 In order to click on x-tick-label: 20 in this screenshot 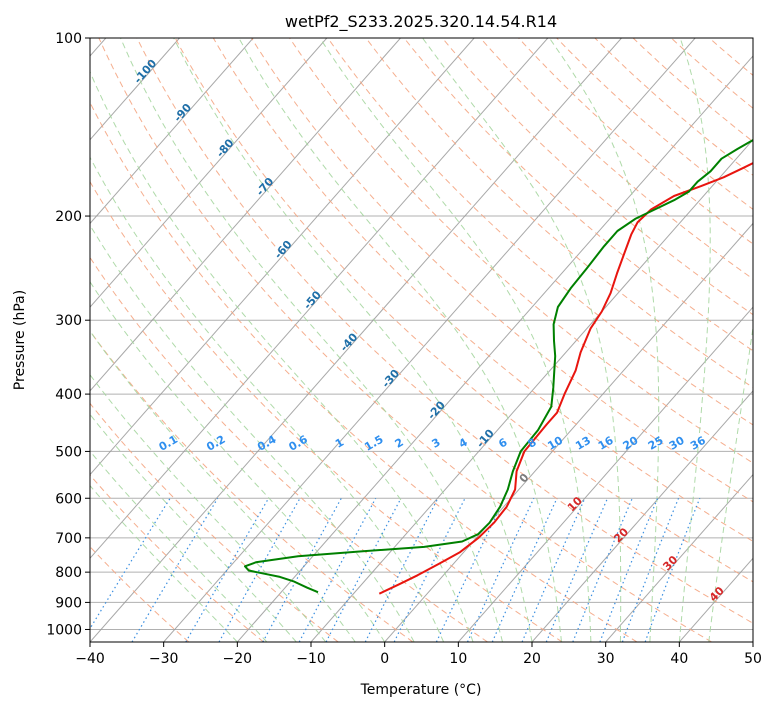, I will do `click(532, 659)`.